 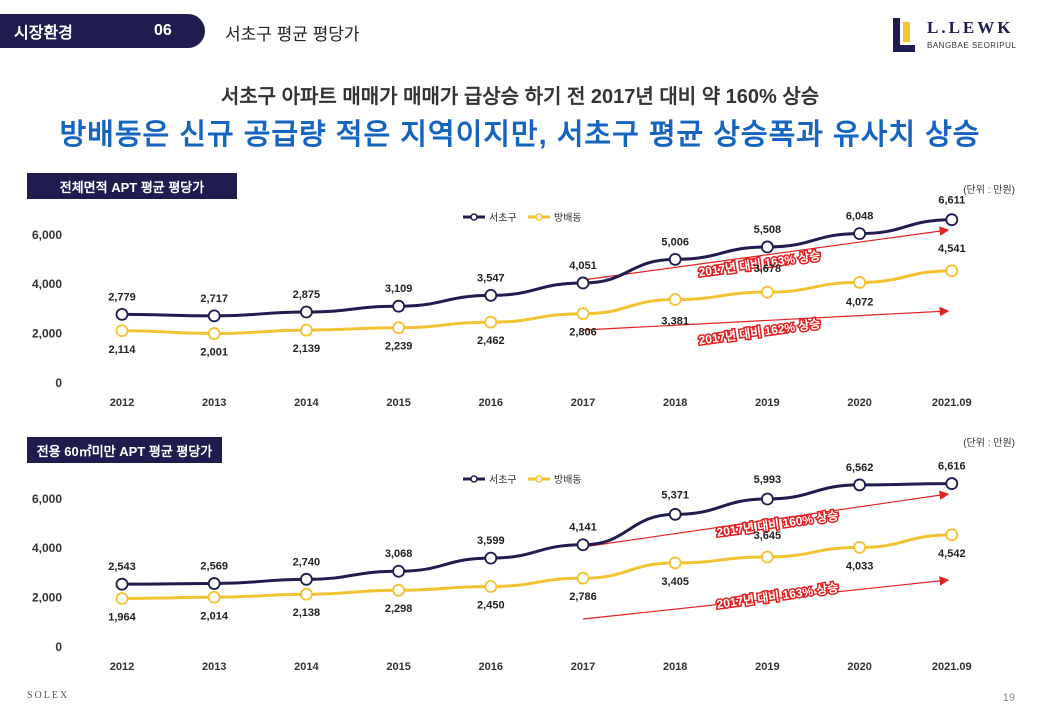 I want to click on data-label: 2,569, so click(x=214, y=567).